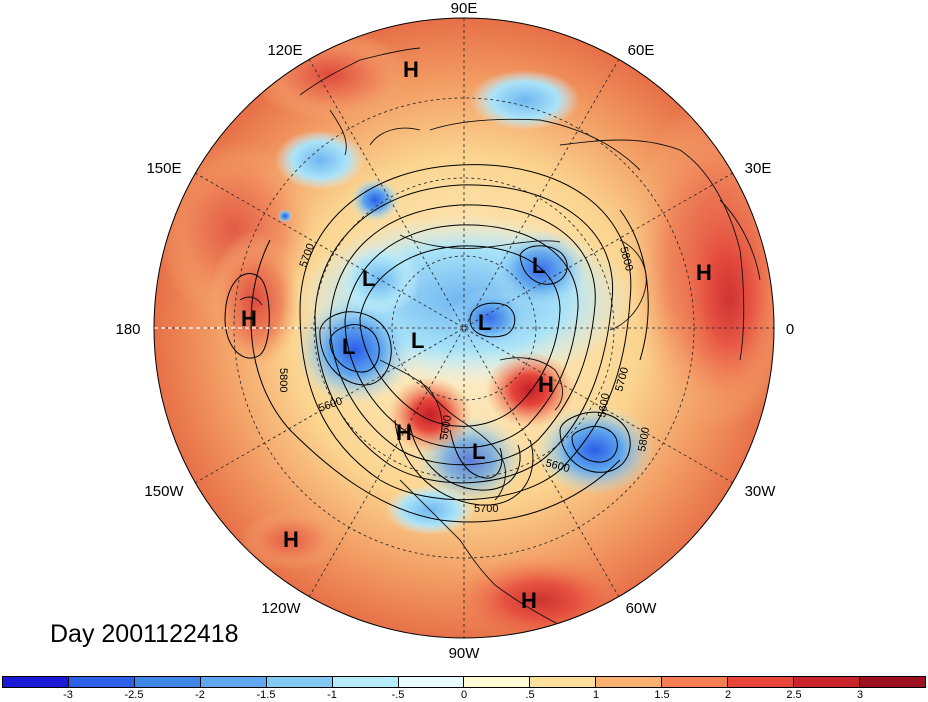 This screenshot has width=928, height=702. What do you see at coordinates (332, 695) in the screenshot?
I see `colorbar-tick-label: -1` at bounding box center [332, 695].